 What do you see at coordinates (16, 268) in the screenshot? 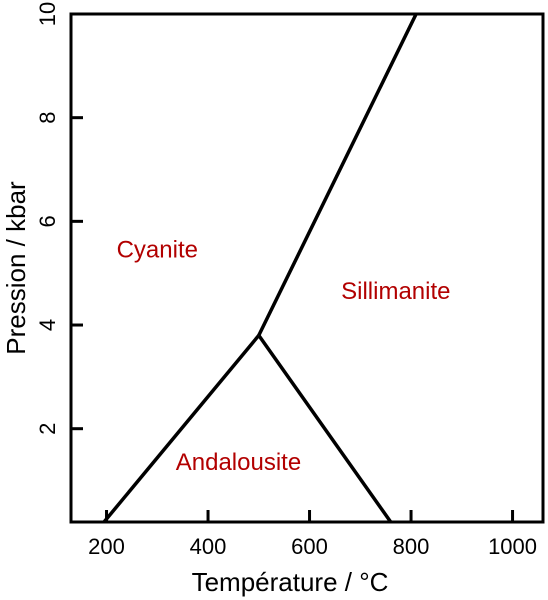
I see `y-axis-title: Pression / kbar` at bounding box center [16, 268].